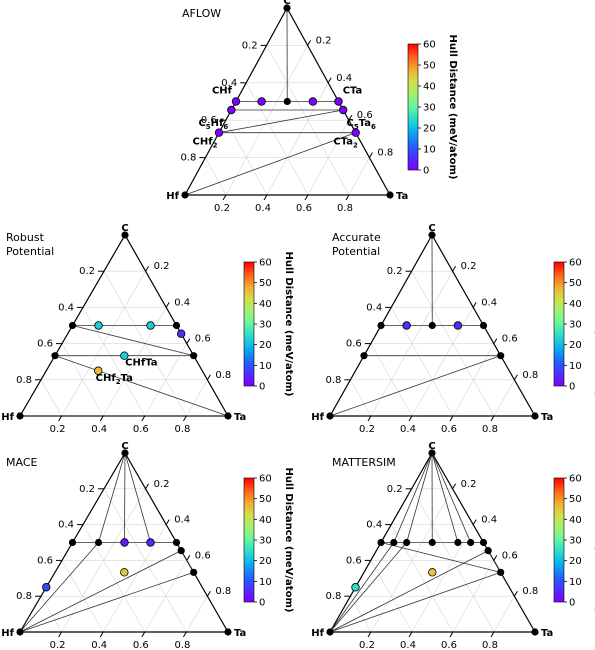 The height and width of the screenshot is (650, 595). Describe the element at coordinates (575, 283) in the screenshot. I see `colorbar-tick-label: 50` at that location.